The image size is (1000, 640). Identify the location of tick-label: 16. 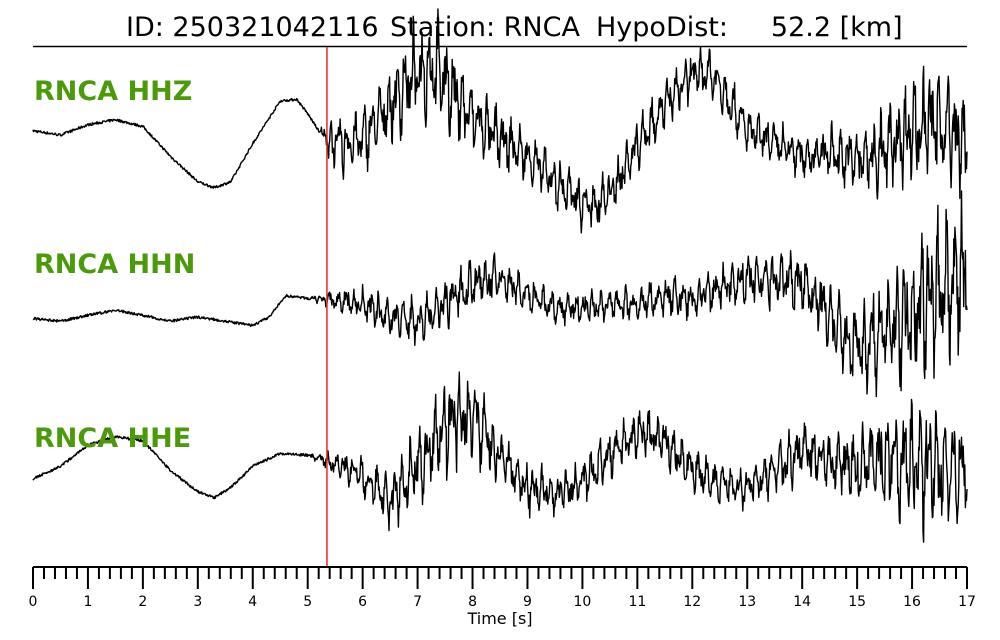
(912, 602).